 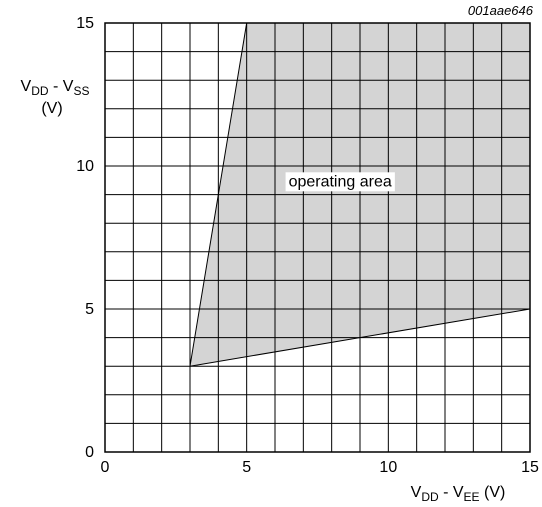 I want to click on y-tick-label-0: 0, so click(x=89, y=452).